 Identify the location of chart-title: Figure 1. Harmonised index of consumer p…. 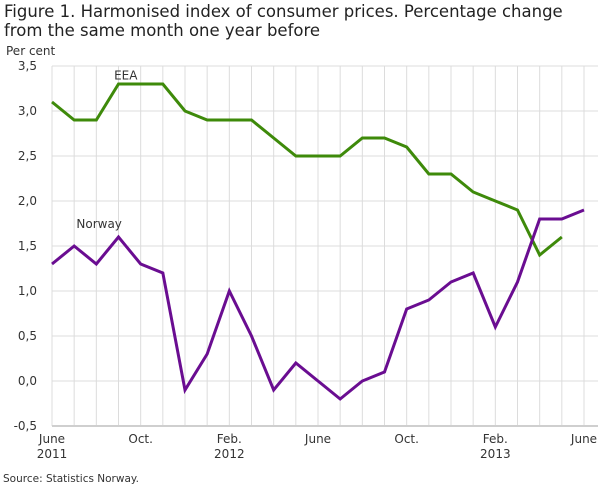
(283, 21).